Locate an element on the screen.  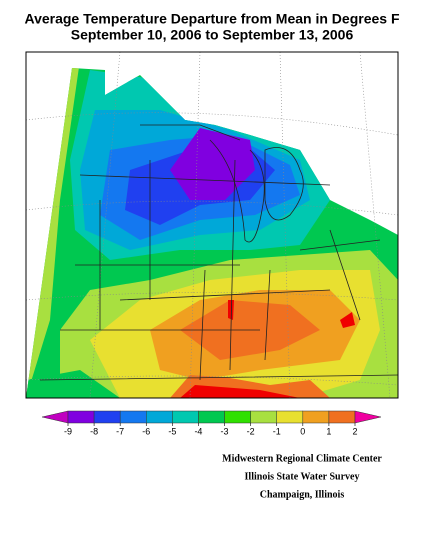
colorbar-tick-label: -1 is located at coordinates (277, 431).